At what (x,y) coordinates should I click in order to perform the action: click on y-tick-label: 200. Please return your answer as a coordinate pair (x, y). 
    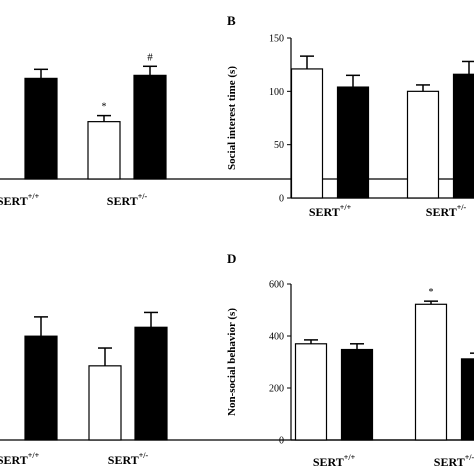
    Looking at the image, I should click on (276, 389).